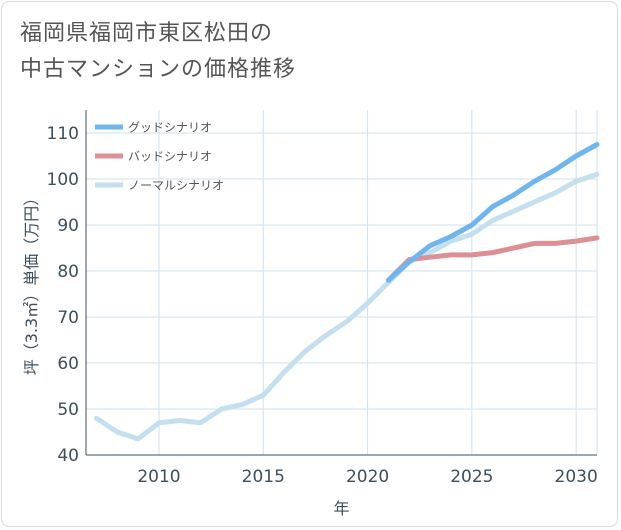  Describe the element at coordinates (170, 128) in the screenshot. I see `legend-label-good: グッドシナリオ` at that location.